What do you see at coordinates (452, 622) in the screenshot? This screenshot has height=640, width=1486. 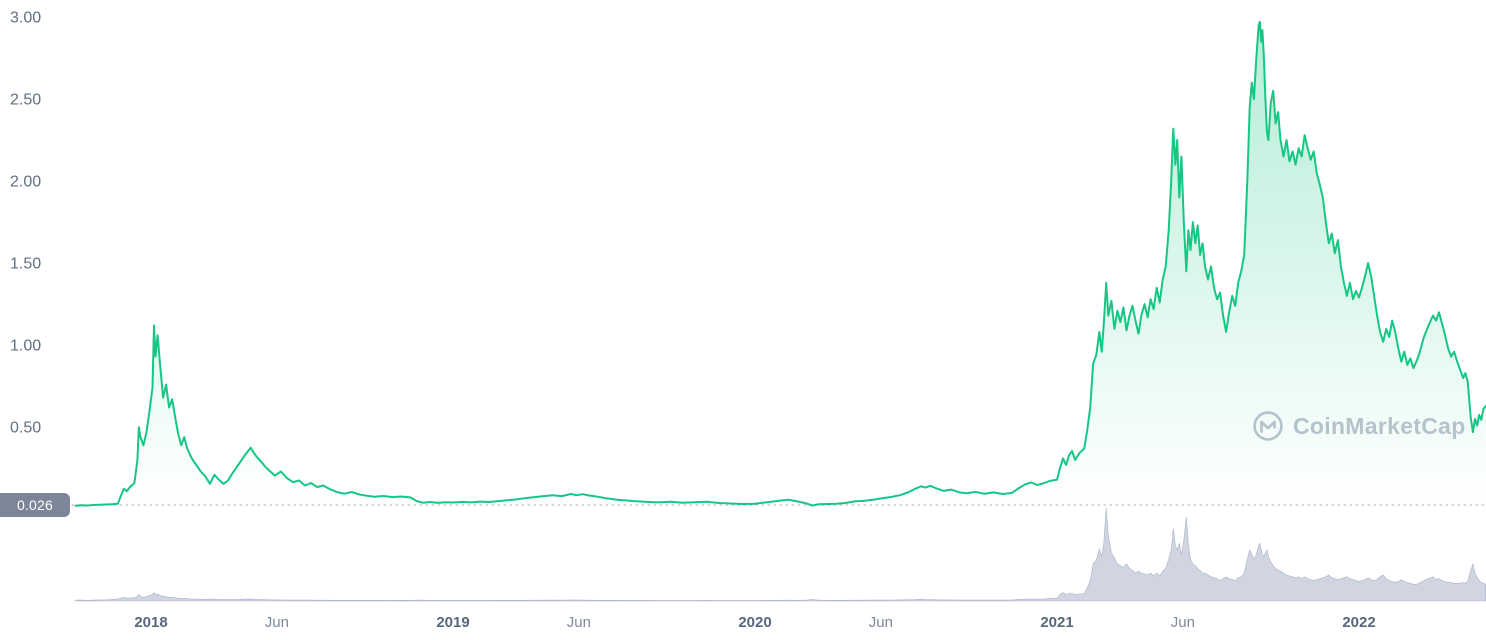 I see `x-axis-tick: 2019` at bounding box center [452, 622].